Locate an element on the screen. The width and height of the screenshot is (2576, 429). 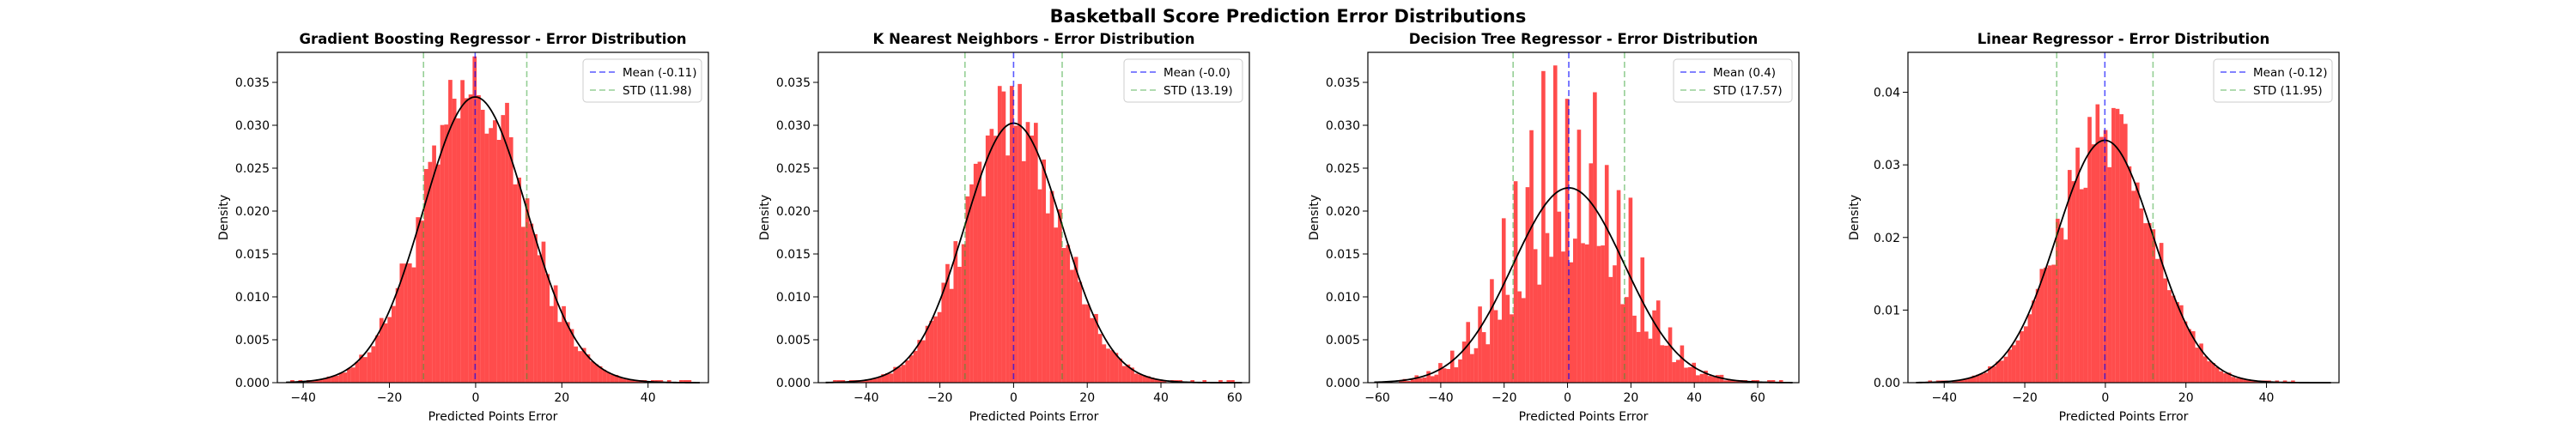
legend-box is located at coordinates (642, 80).